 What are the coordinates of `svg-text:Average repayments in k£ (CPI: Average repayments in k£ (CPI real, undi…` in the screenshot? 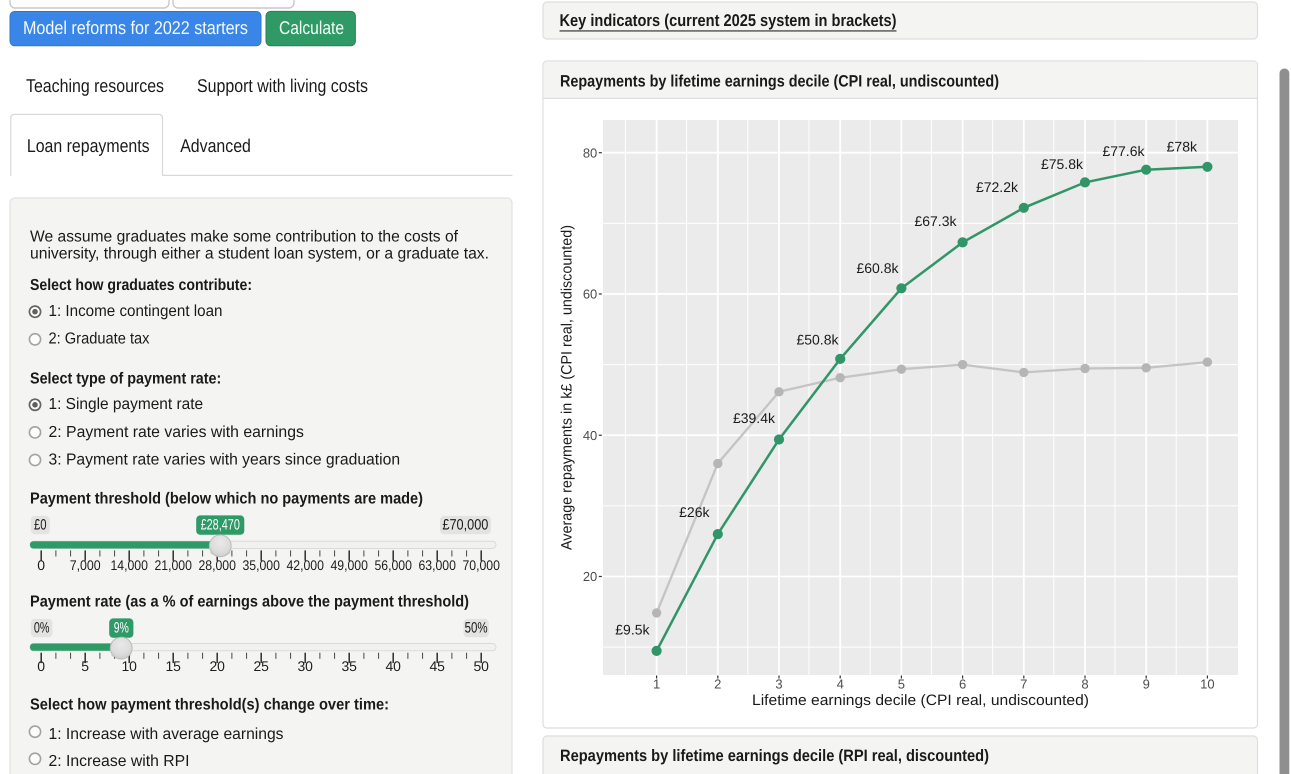 It's located at (567, 387).